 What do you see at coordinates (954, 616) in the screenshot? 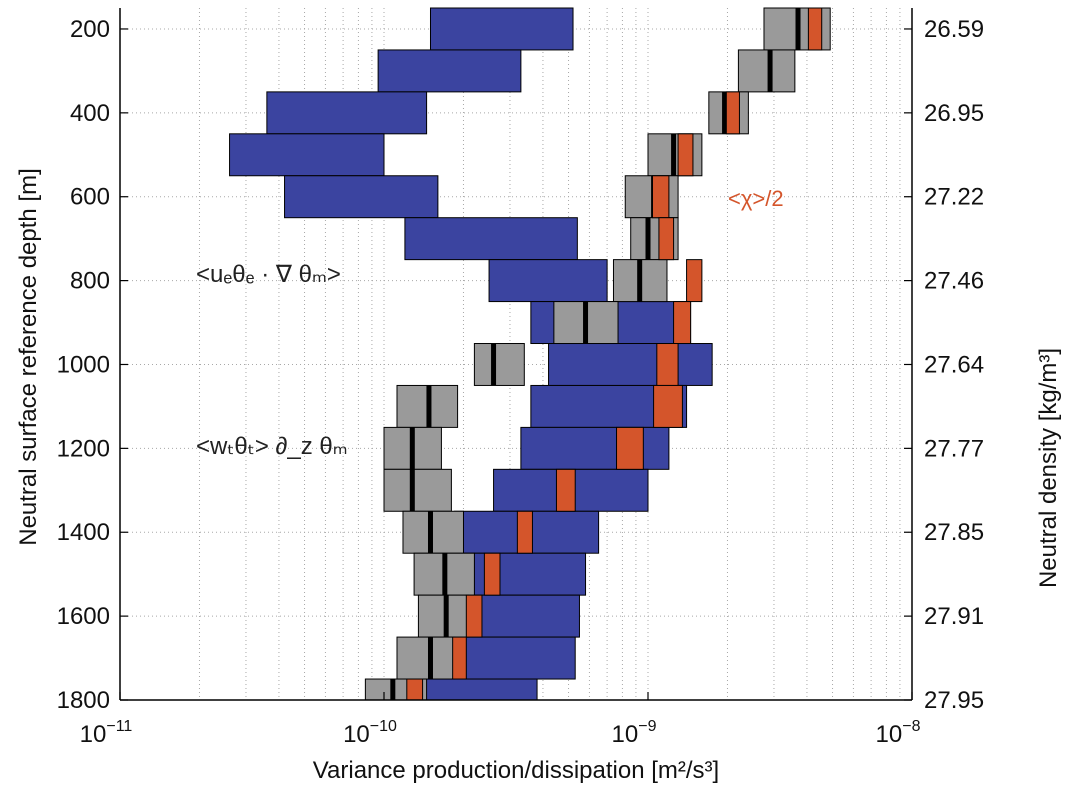
I see `y-tick-label-right: 27.91` at bounding box center [954, 616].